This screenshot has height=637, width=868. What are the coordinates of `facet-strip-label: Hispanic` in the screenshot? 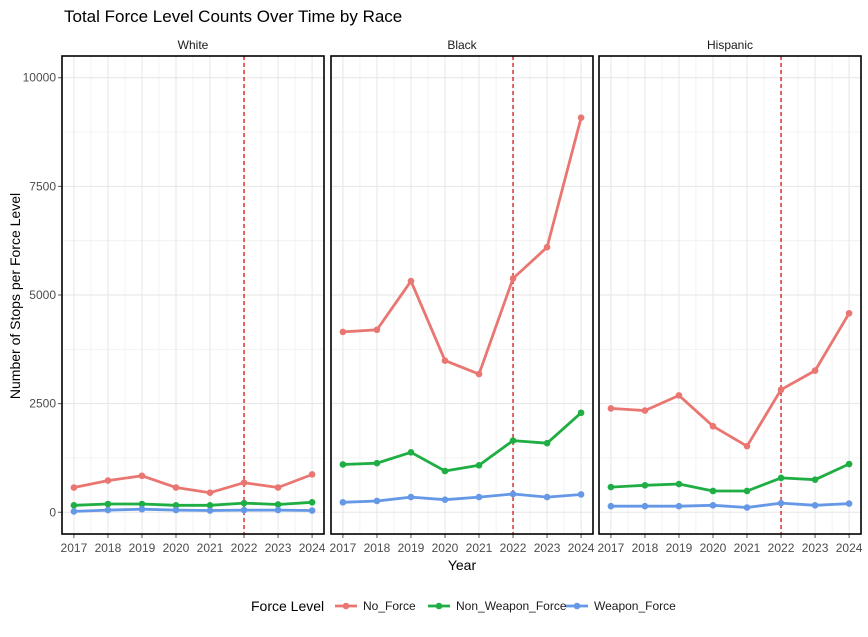 It's located at (730, 45).